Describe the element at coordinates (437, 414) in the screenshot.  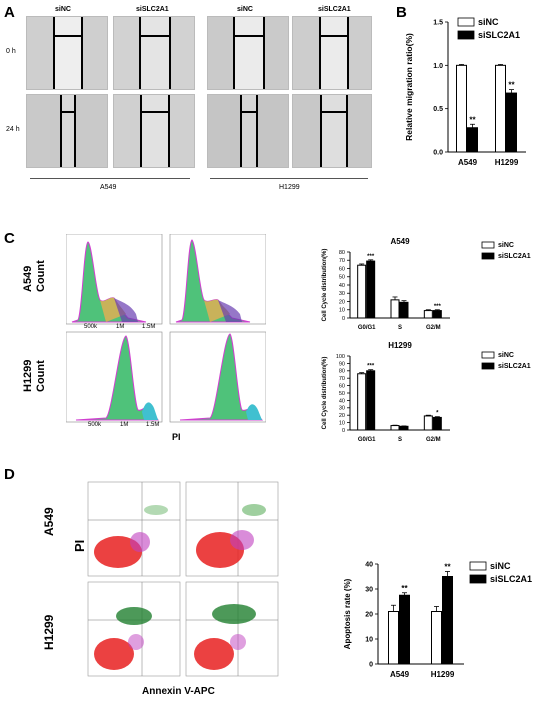
I see `significance-mark: *` at that location.